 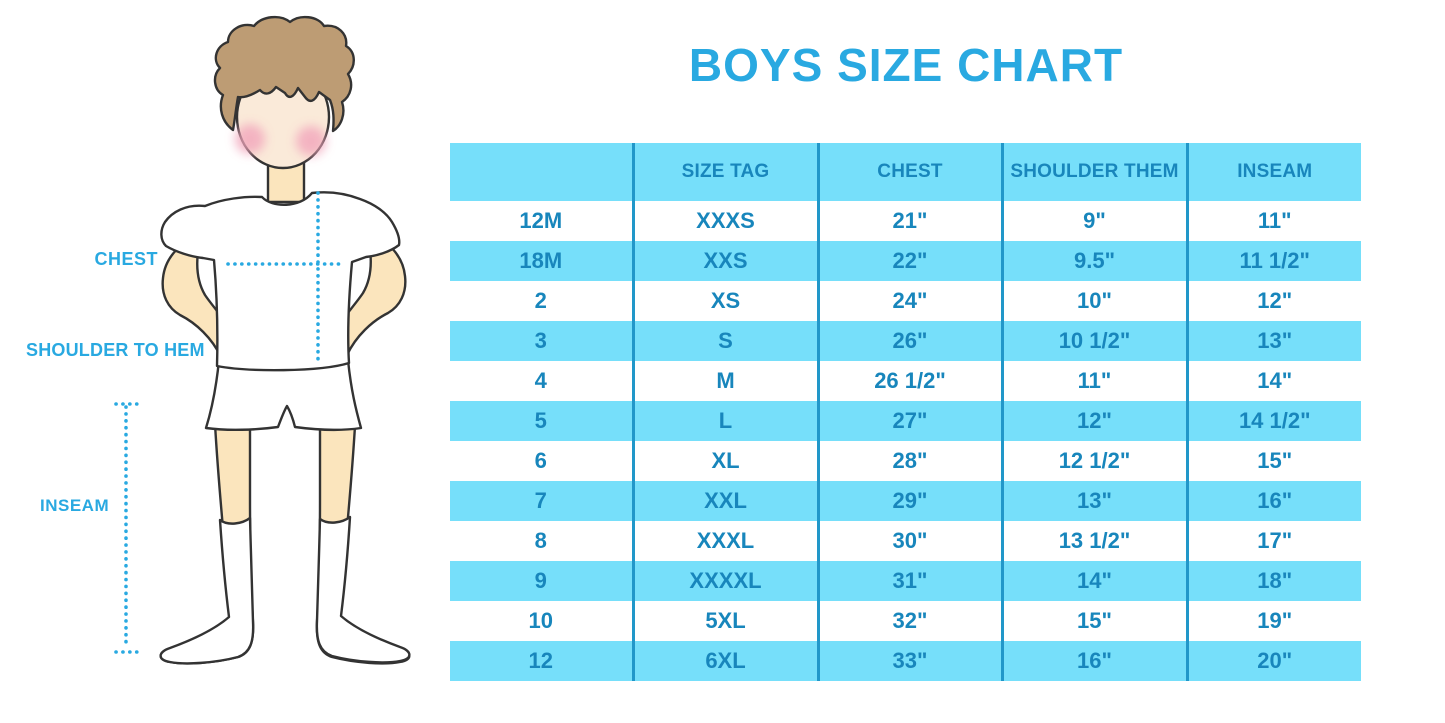 What do you see at coordinates (126, 259) in the screenshot?
I see `chest-measurement-label: CHEST` at bounding box center [126, 259].